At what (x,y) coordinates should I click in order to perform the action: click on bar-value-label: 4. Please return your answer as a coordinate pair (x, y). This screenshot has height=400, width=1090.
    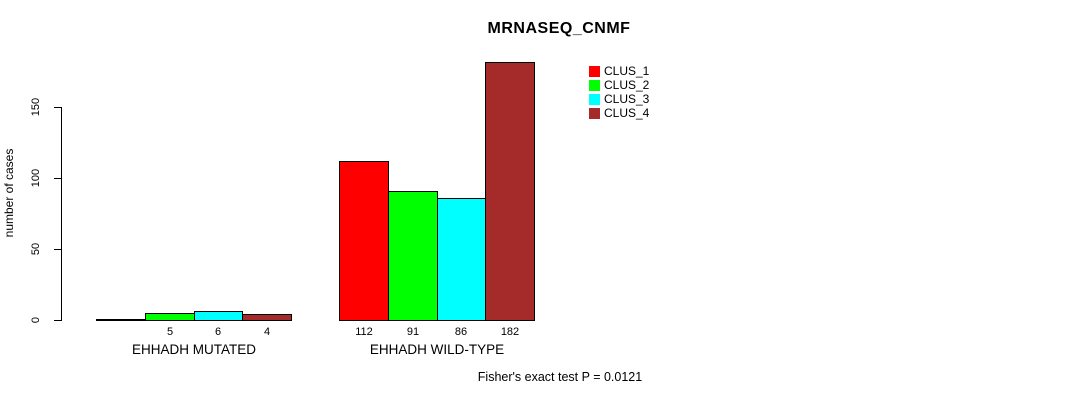
    Looking at the image, I should click on (267, 332).